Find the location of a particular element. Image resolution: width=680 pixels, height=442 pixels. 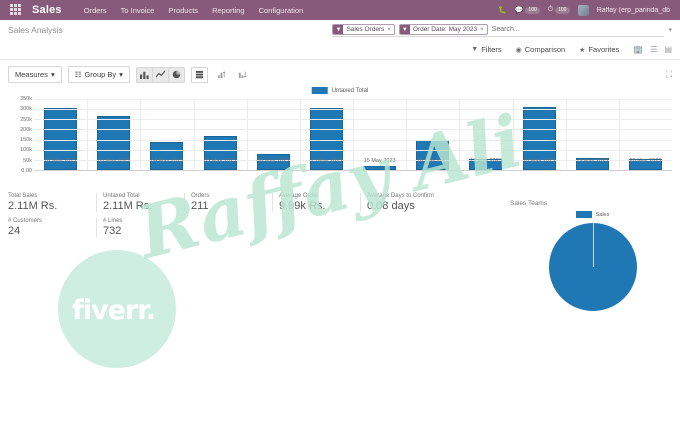

legend-label: Sales is located at coordinates (602, 214).